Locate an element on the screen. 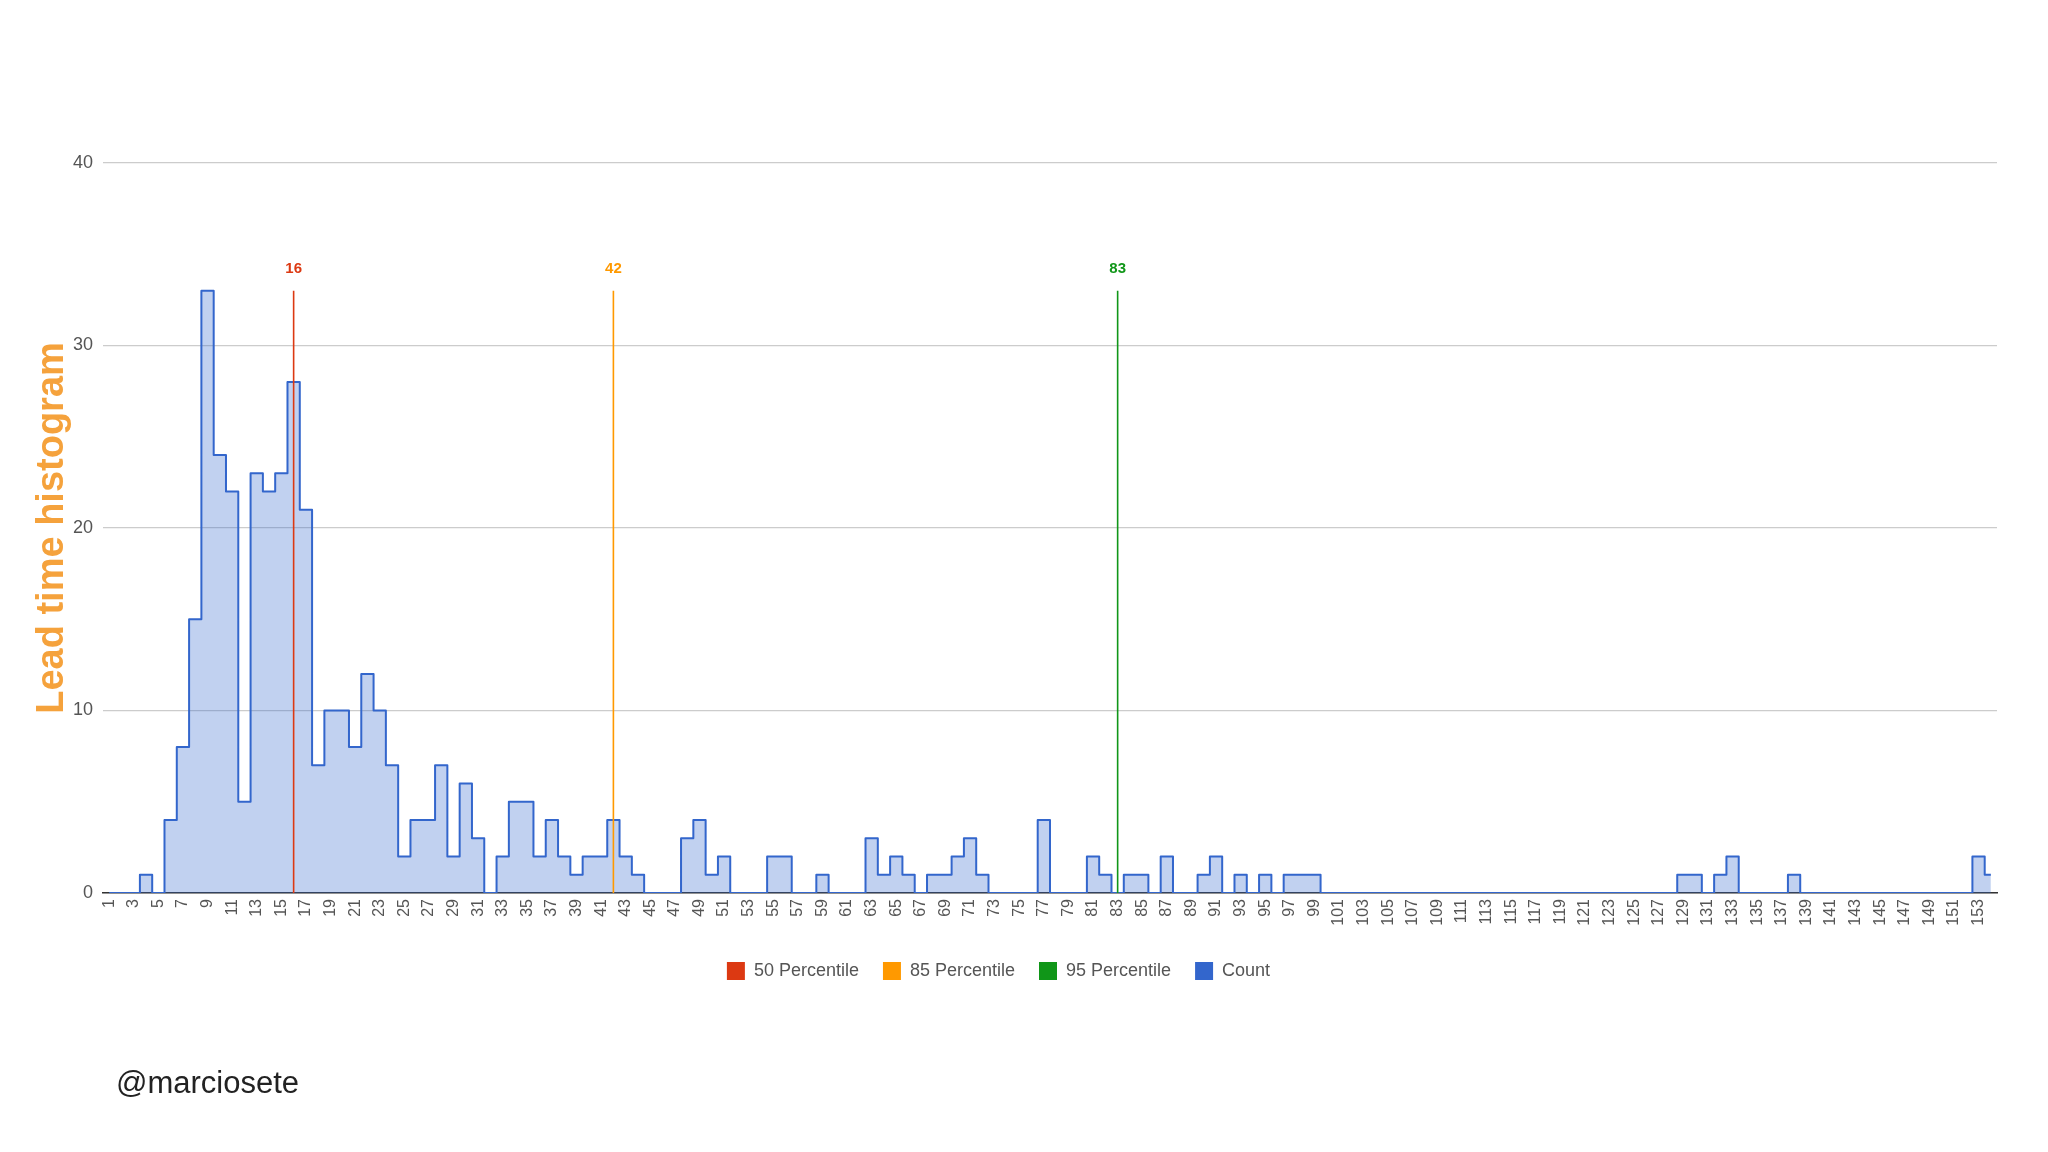 This screenshot has width=2048, height=1152. x-tick-label: 79 is located at coordinates (1067, 907).